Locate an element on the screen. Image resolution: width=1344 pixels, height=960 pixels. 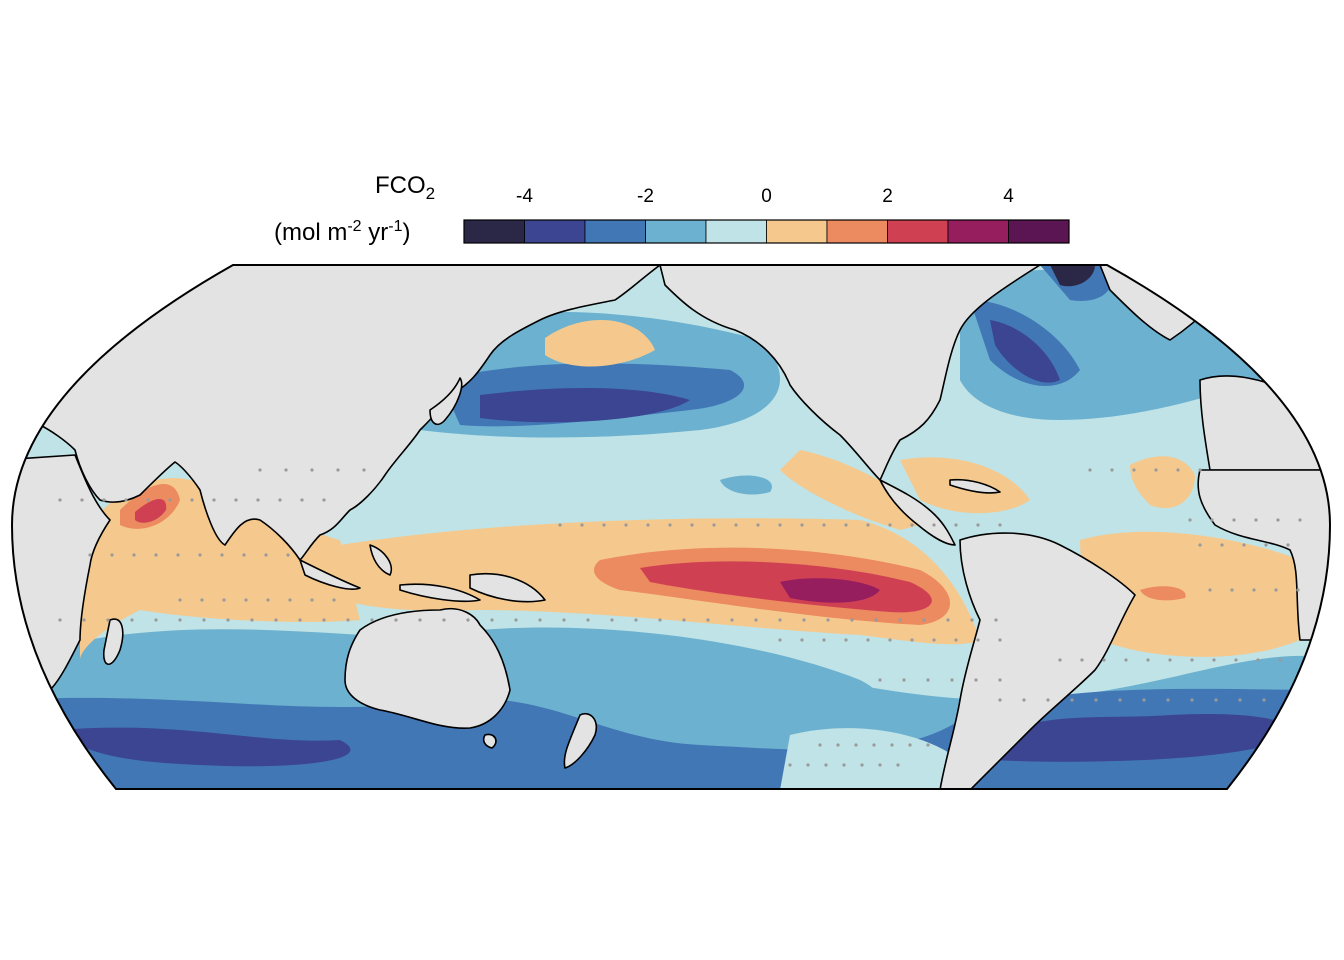
colorbar-frame is located at coordinates (766, 231).